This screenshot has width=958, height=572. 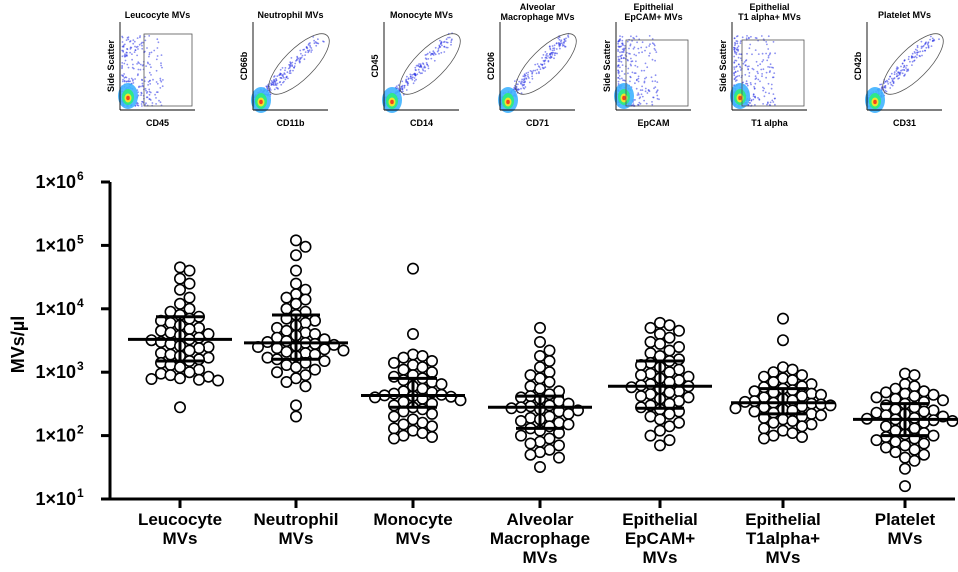 I want to click on panel-title-line: EpCAM+ MVs, so click(x=653, y=17).